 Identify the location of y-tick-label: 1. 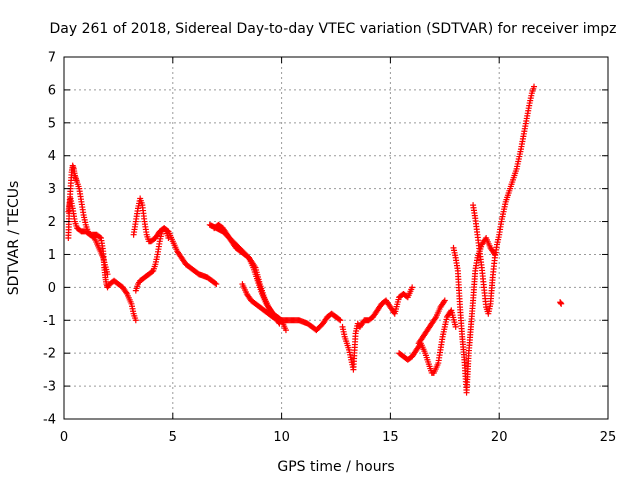
(52, 255).